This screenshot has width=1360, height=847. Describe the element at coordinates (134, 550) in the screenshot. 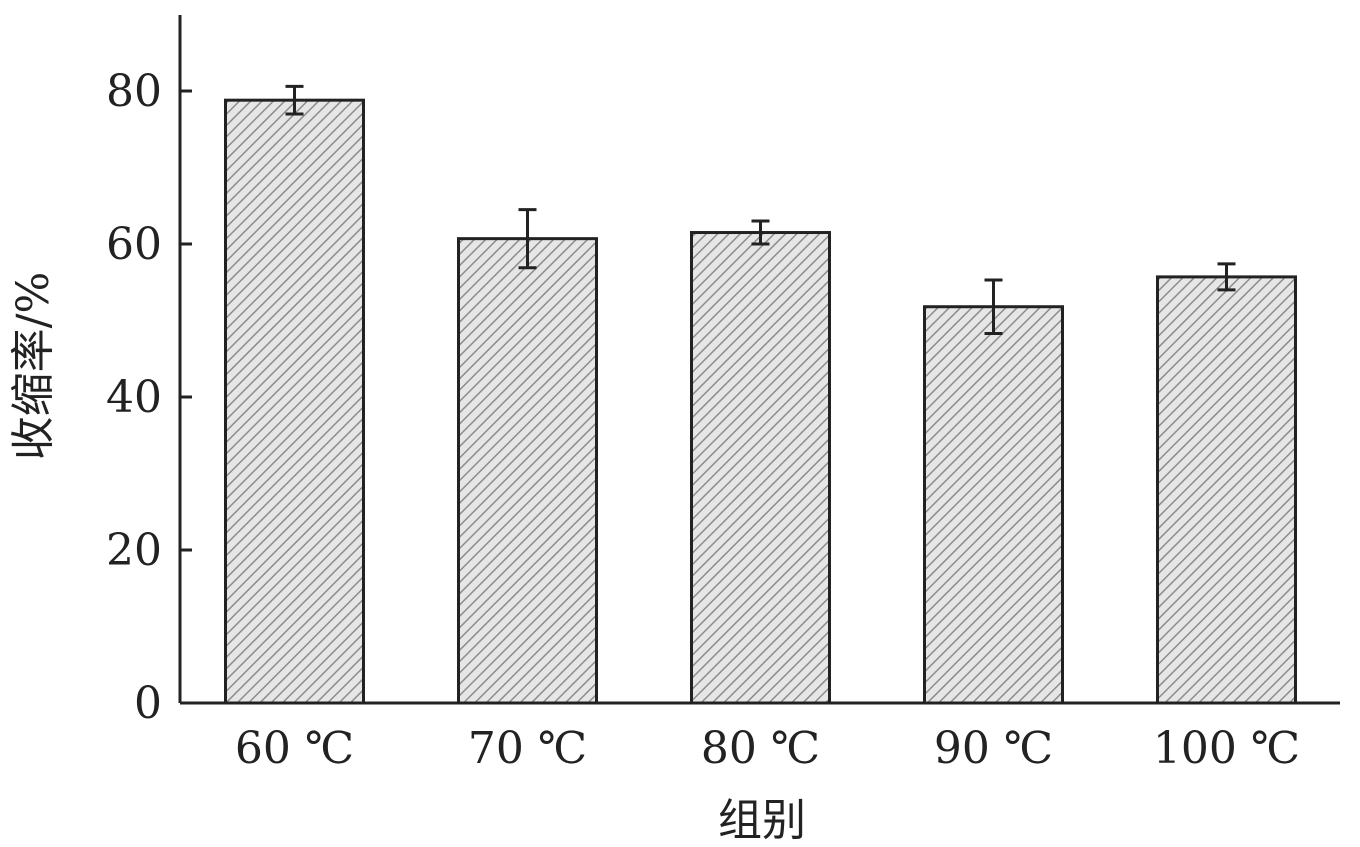

I see `y-tick-label: 20` at that location.